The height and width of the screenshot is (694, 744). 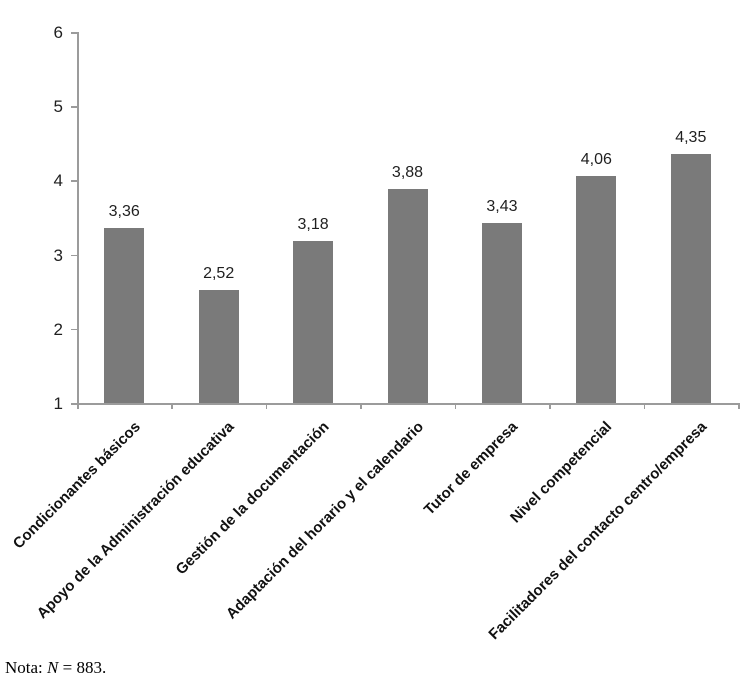 What do you see at coordinates (596, 159) in the screenshot?
I see `bar-value-label: 4,06` at bounding box center [596, 159].